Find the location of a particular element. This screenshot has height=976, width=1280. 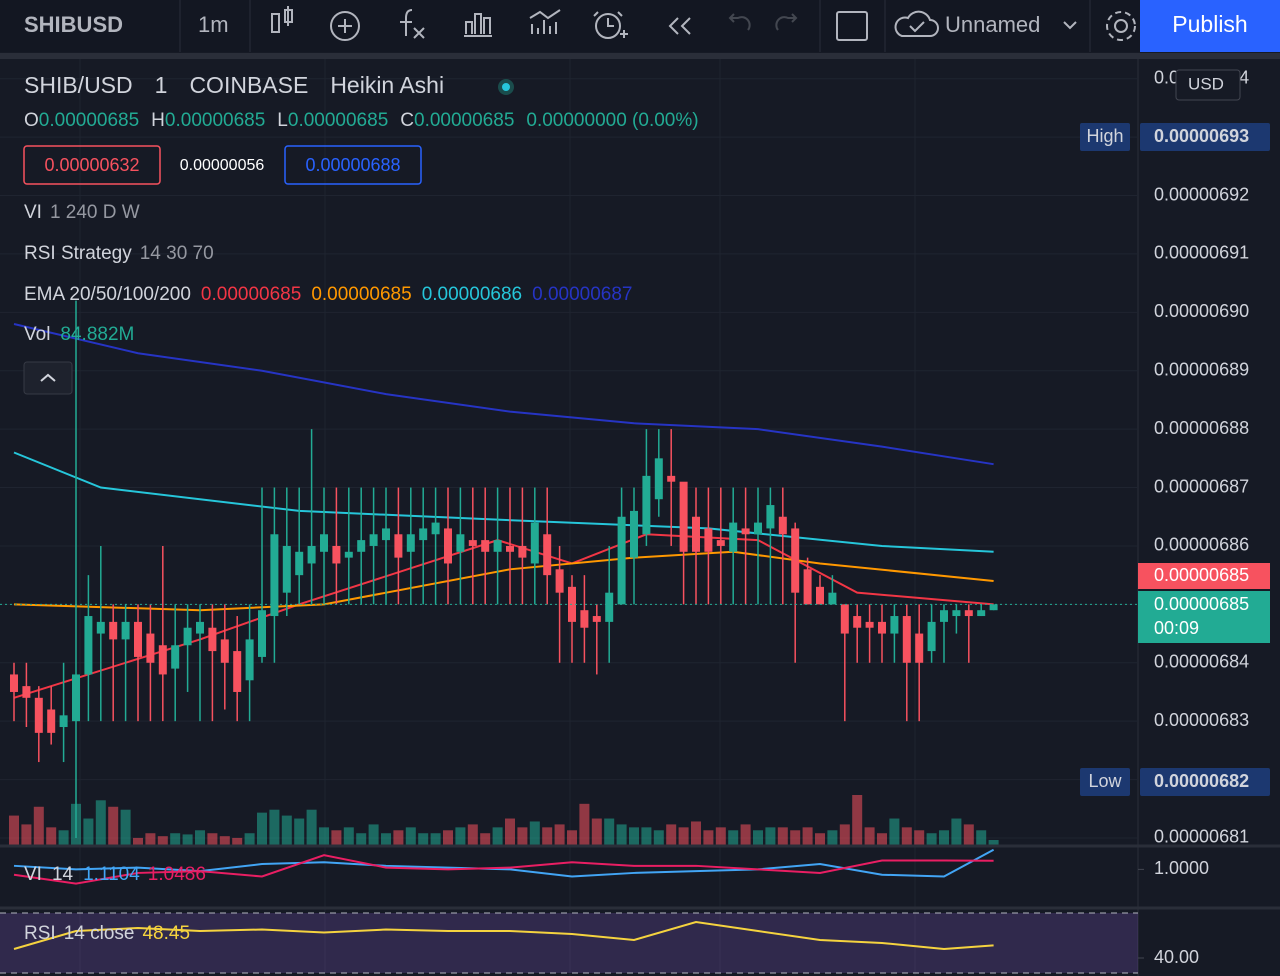

currency: USD is located at coordinates (1206, 83).